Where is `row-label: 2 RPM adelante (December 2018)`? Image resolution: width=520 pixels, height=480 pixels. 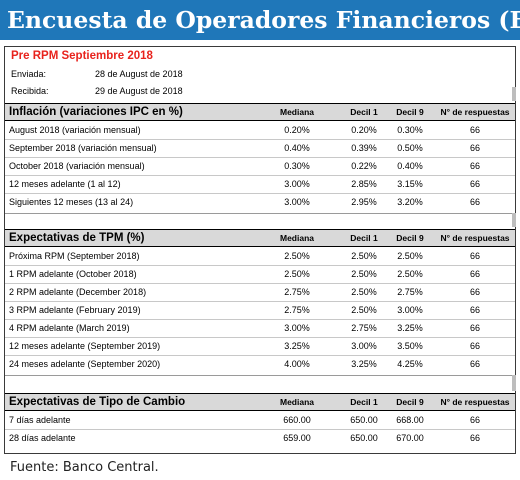
row-label: 2 RPM adelante (December 2018) is located at coordinates (78, 292).